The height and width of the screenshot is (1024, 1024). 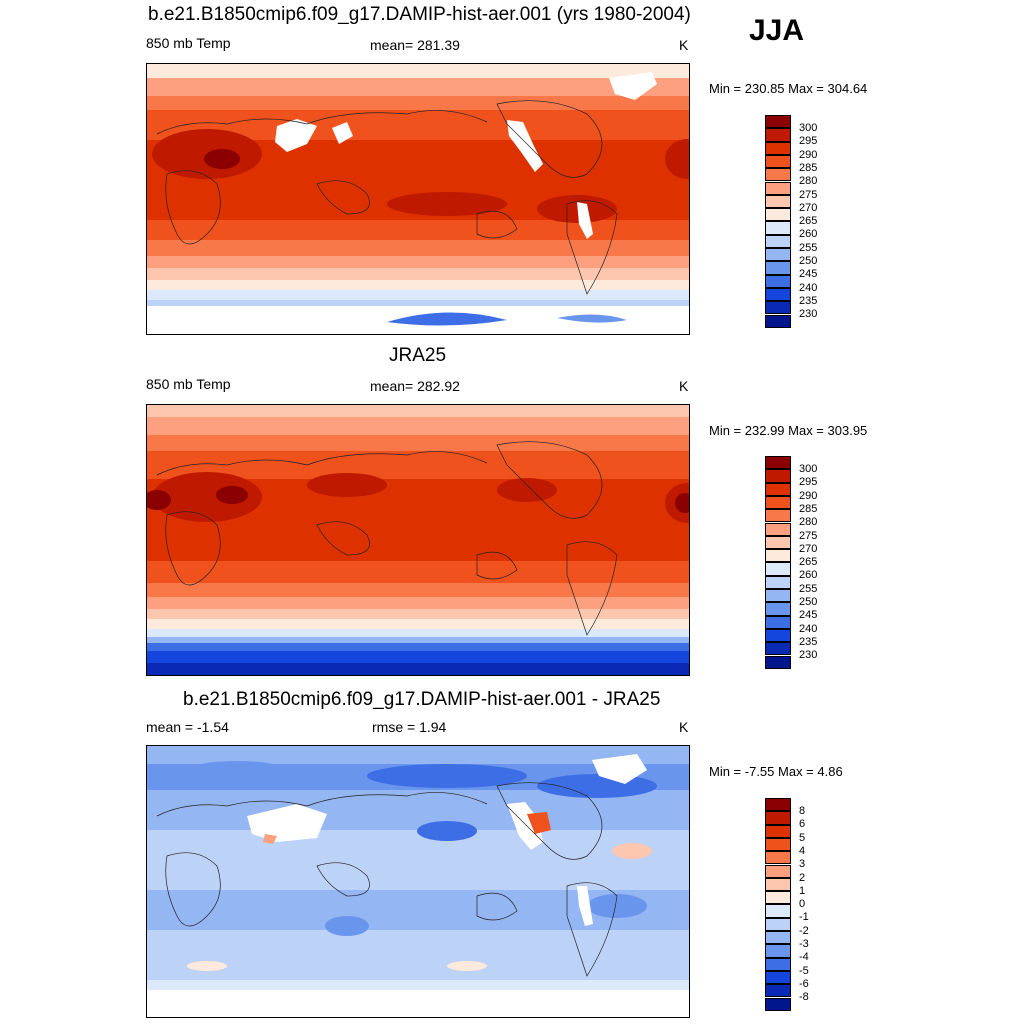 What do you see at coordinates (808, 314) in the screenshot?
I see `panel1-colorbar-label: 230` at bounding box center [808, 314].